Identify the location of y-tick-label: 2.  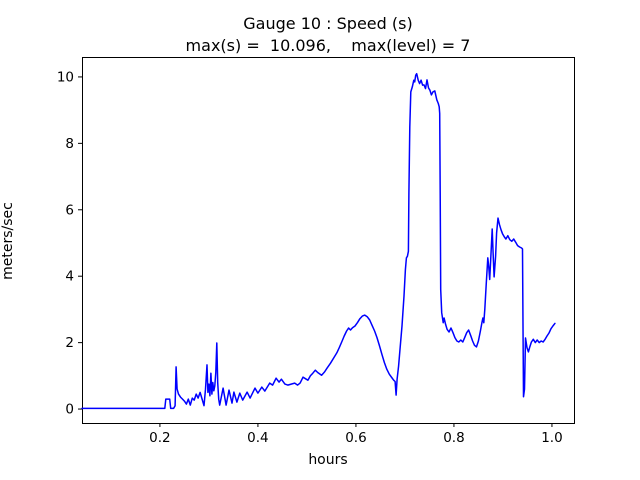
(69, 343).